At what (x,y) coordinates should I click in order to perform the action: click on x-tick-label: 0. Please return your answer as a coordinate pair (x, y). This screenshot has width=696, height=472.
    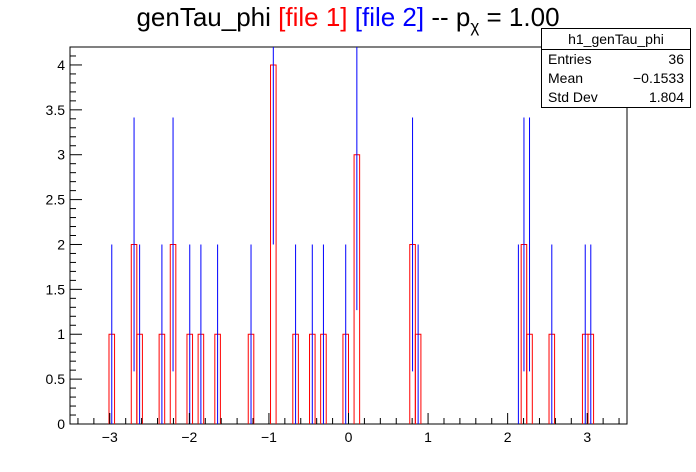
    Looking at the image, I should click on (349, 437).